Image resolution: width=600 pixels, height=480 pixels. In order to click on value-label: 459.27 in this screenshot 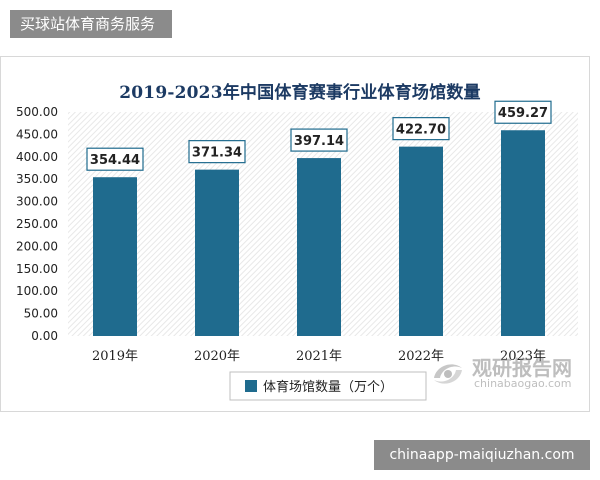, I will do `click(523, 113)`.